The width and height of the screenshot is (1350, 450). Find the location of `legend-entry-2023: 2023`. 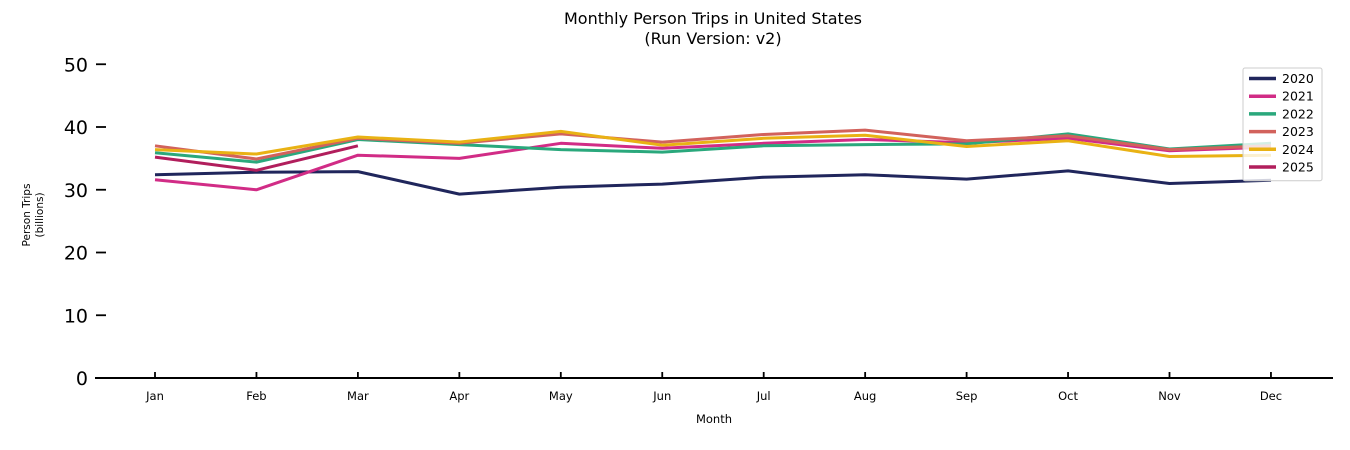

legend-entry-2023: 2023 is located at coordinates (1281, 131).